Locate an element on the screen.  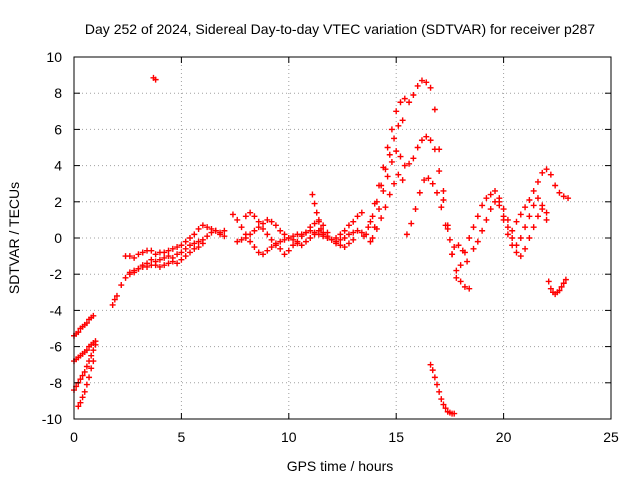
series-tall is located at coordinates (318, 214).